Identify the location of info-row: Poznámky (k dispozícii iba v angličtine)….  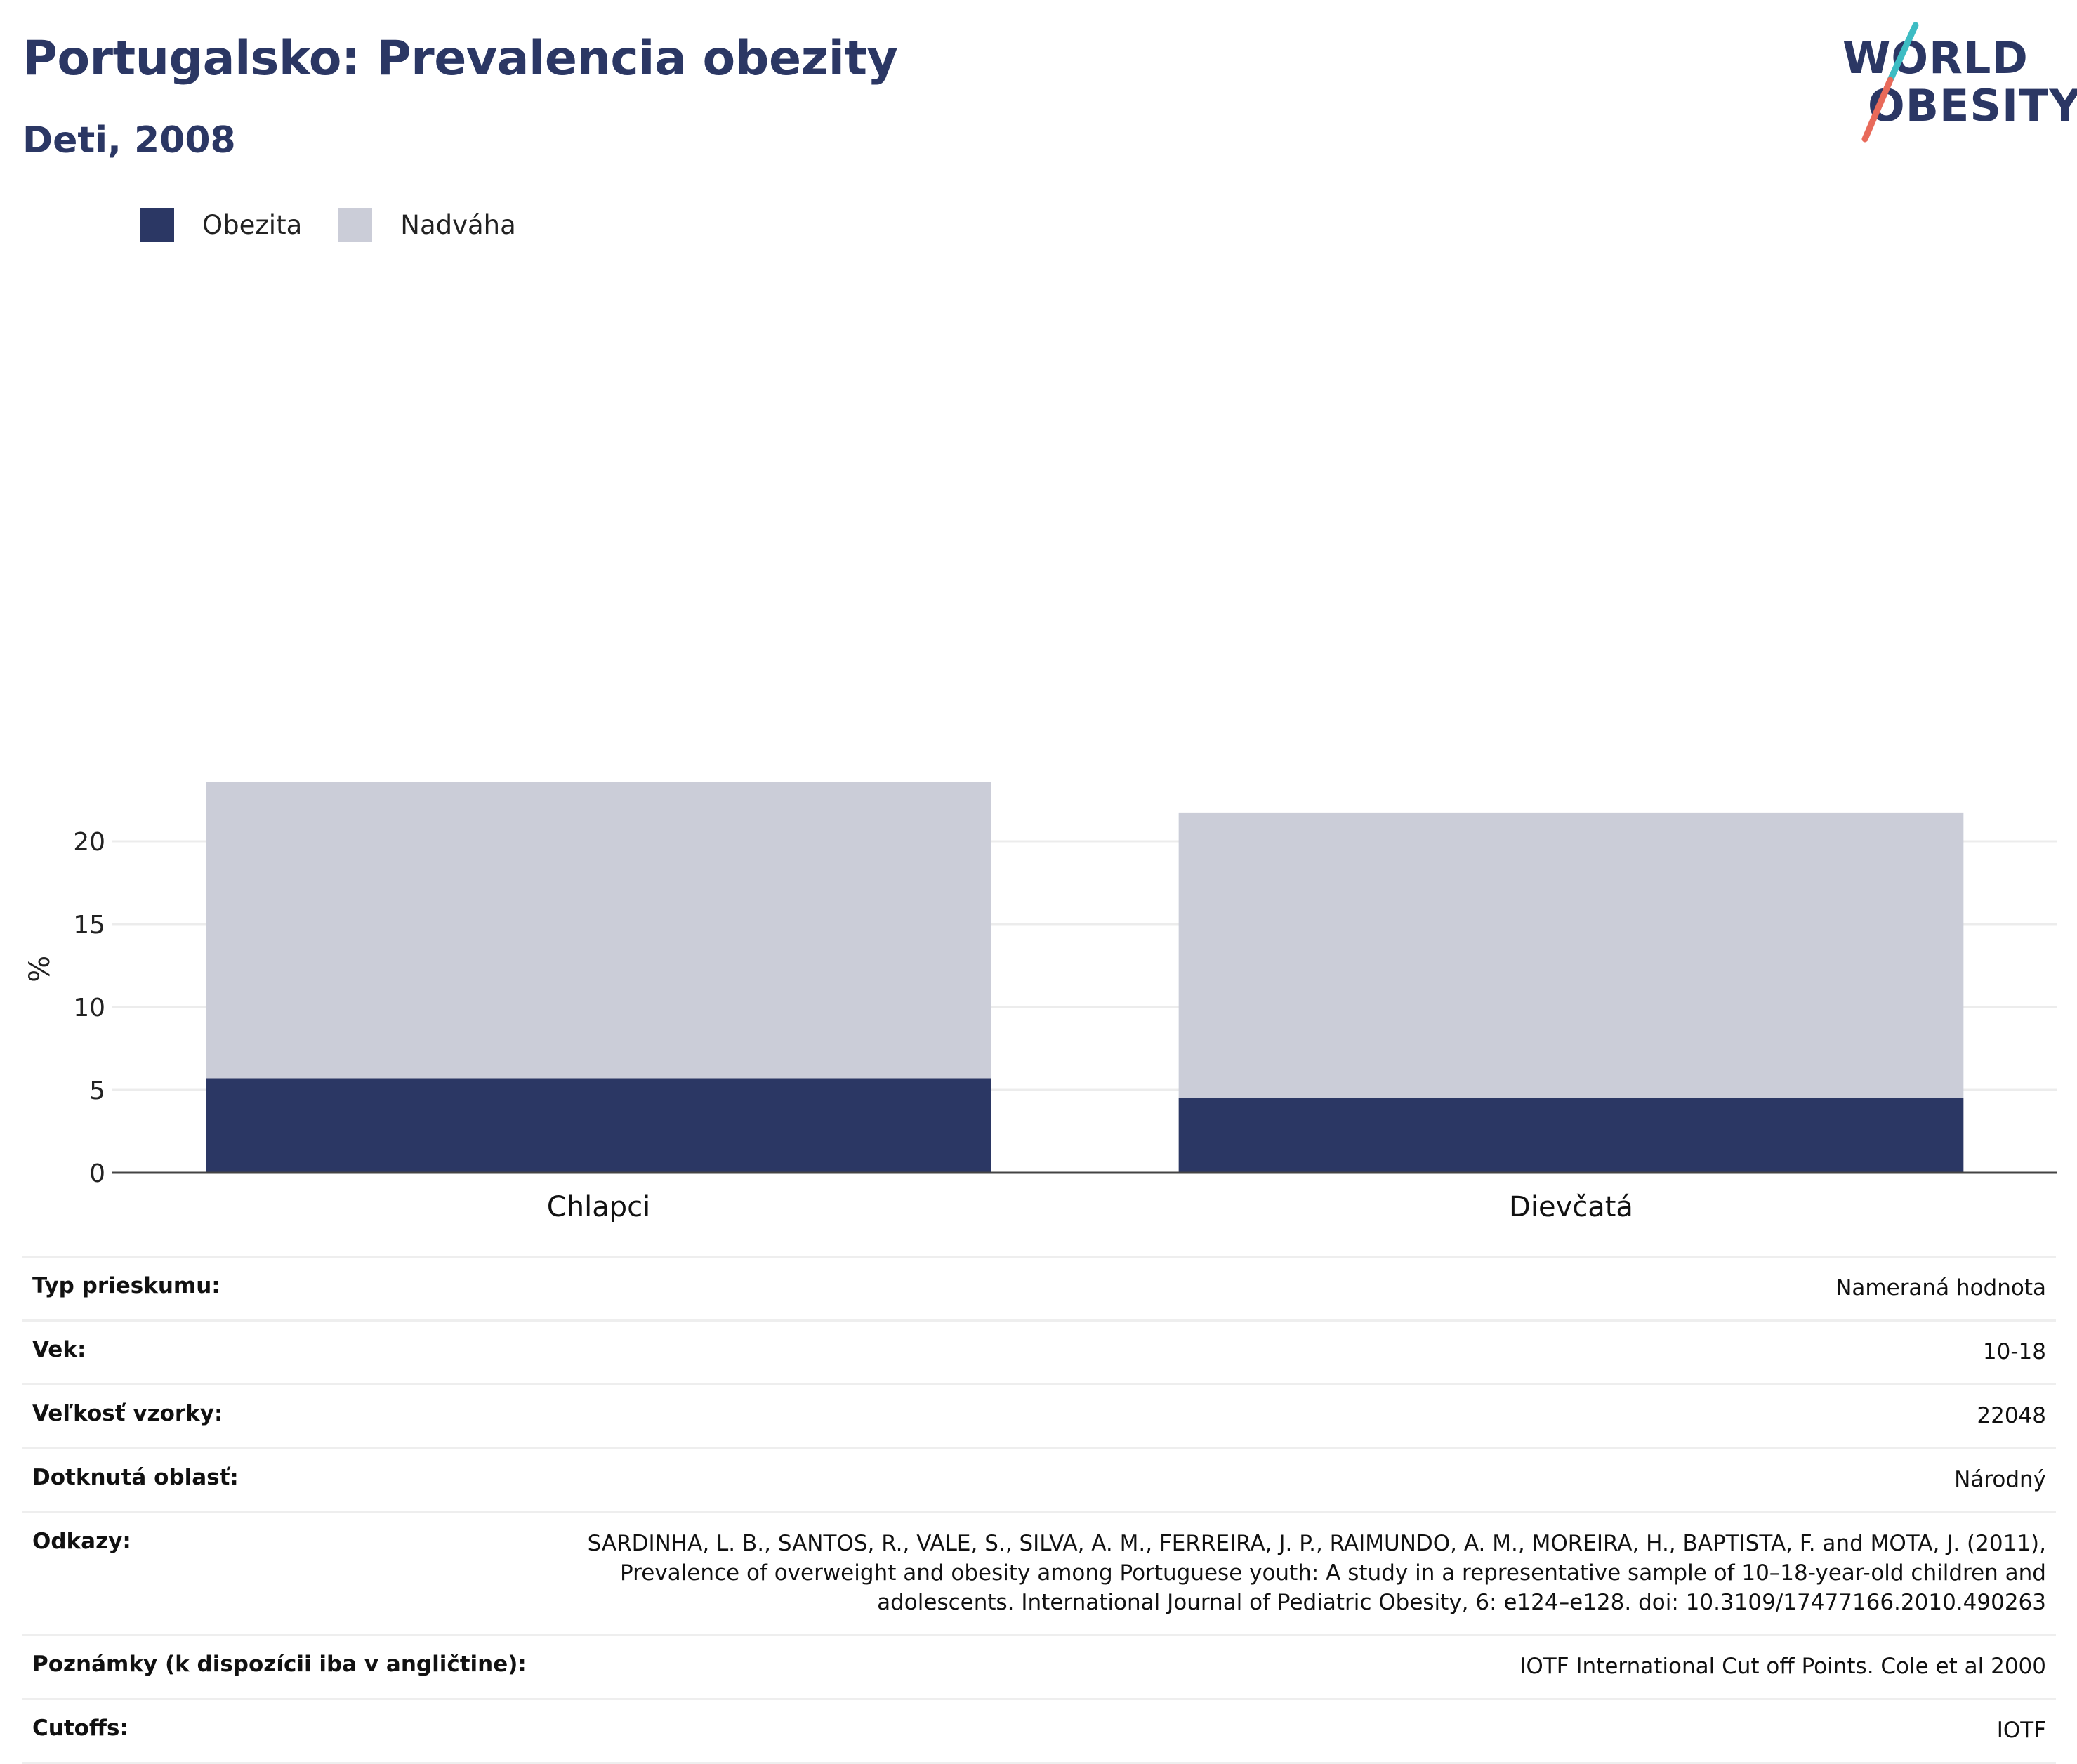
(1039, 1667).